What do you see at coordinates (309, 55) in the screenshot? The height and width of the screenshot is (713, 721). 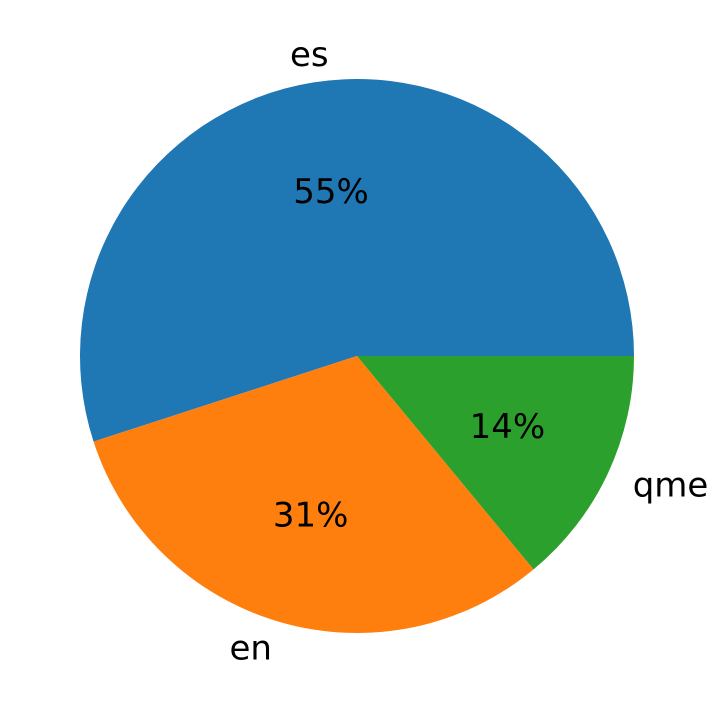 I see `category-label-es: es` at bounding box center [309, 55].